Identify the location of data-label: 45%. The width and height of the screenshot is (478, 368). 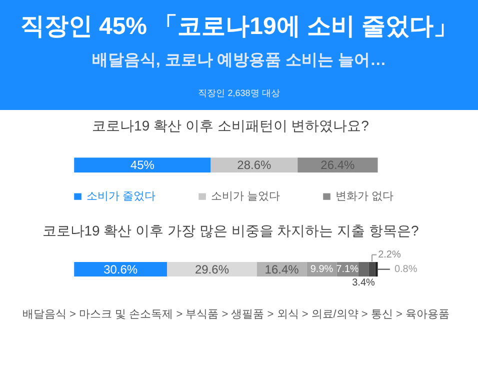
(142, 165).